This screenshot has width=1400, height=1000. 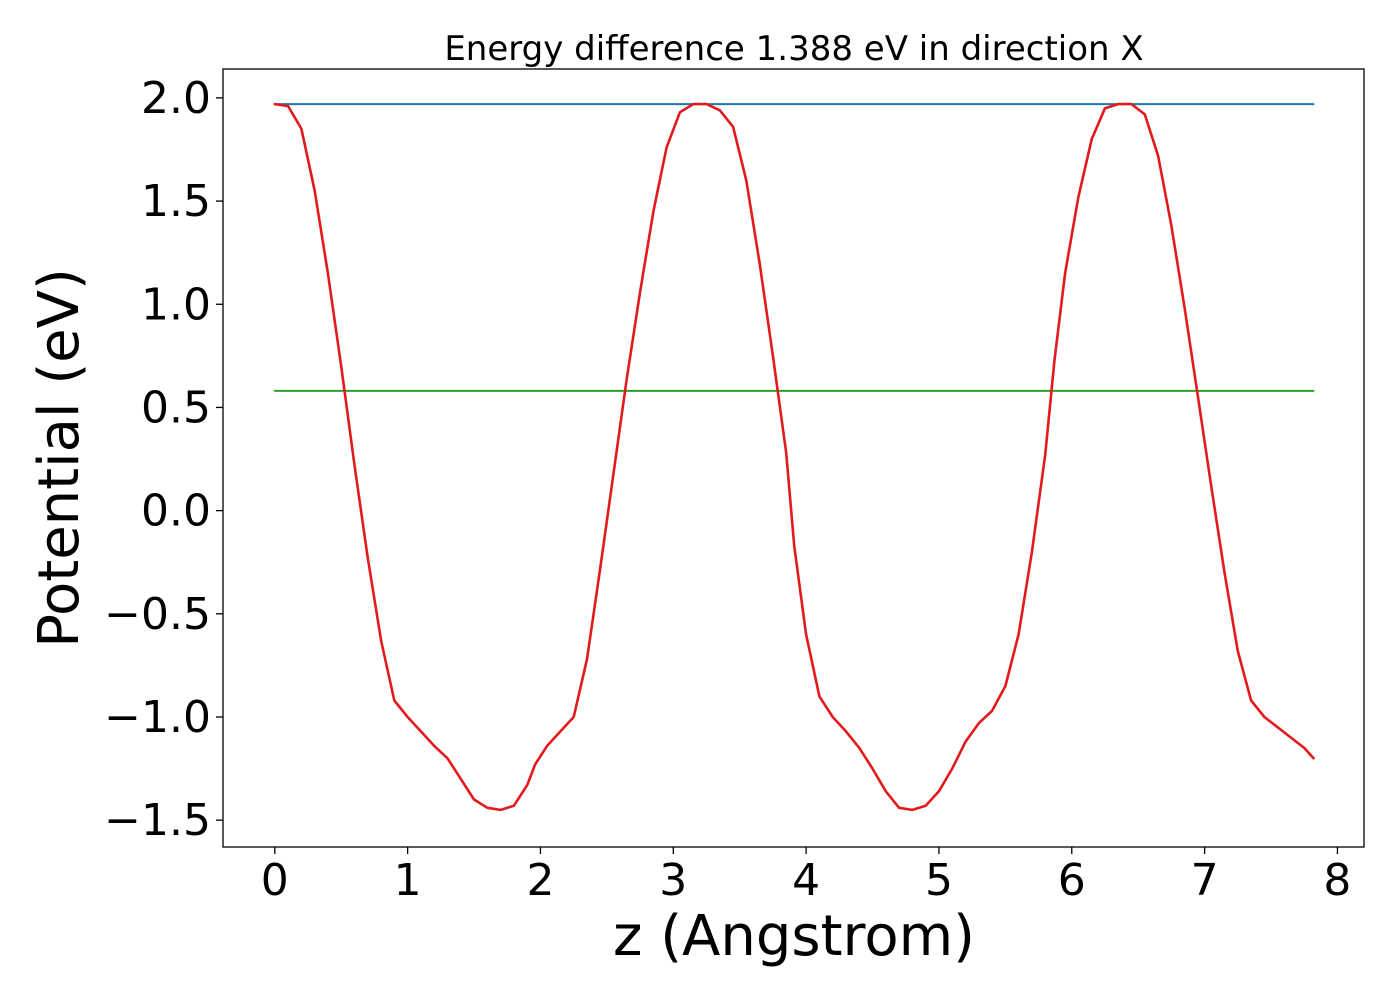 I want to click on y-tick-label: 0.5, so click(x=176, y=407).